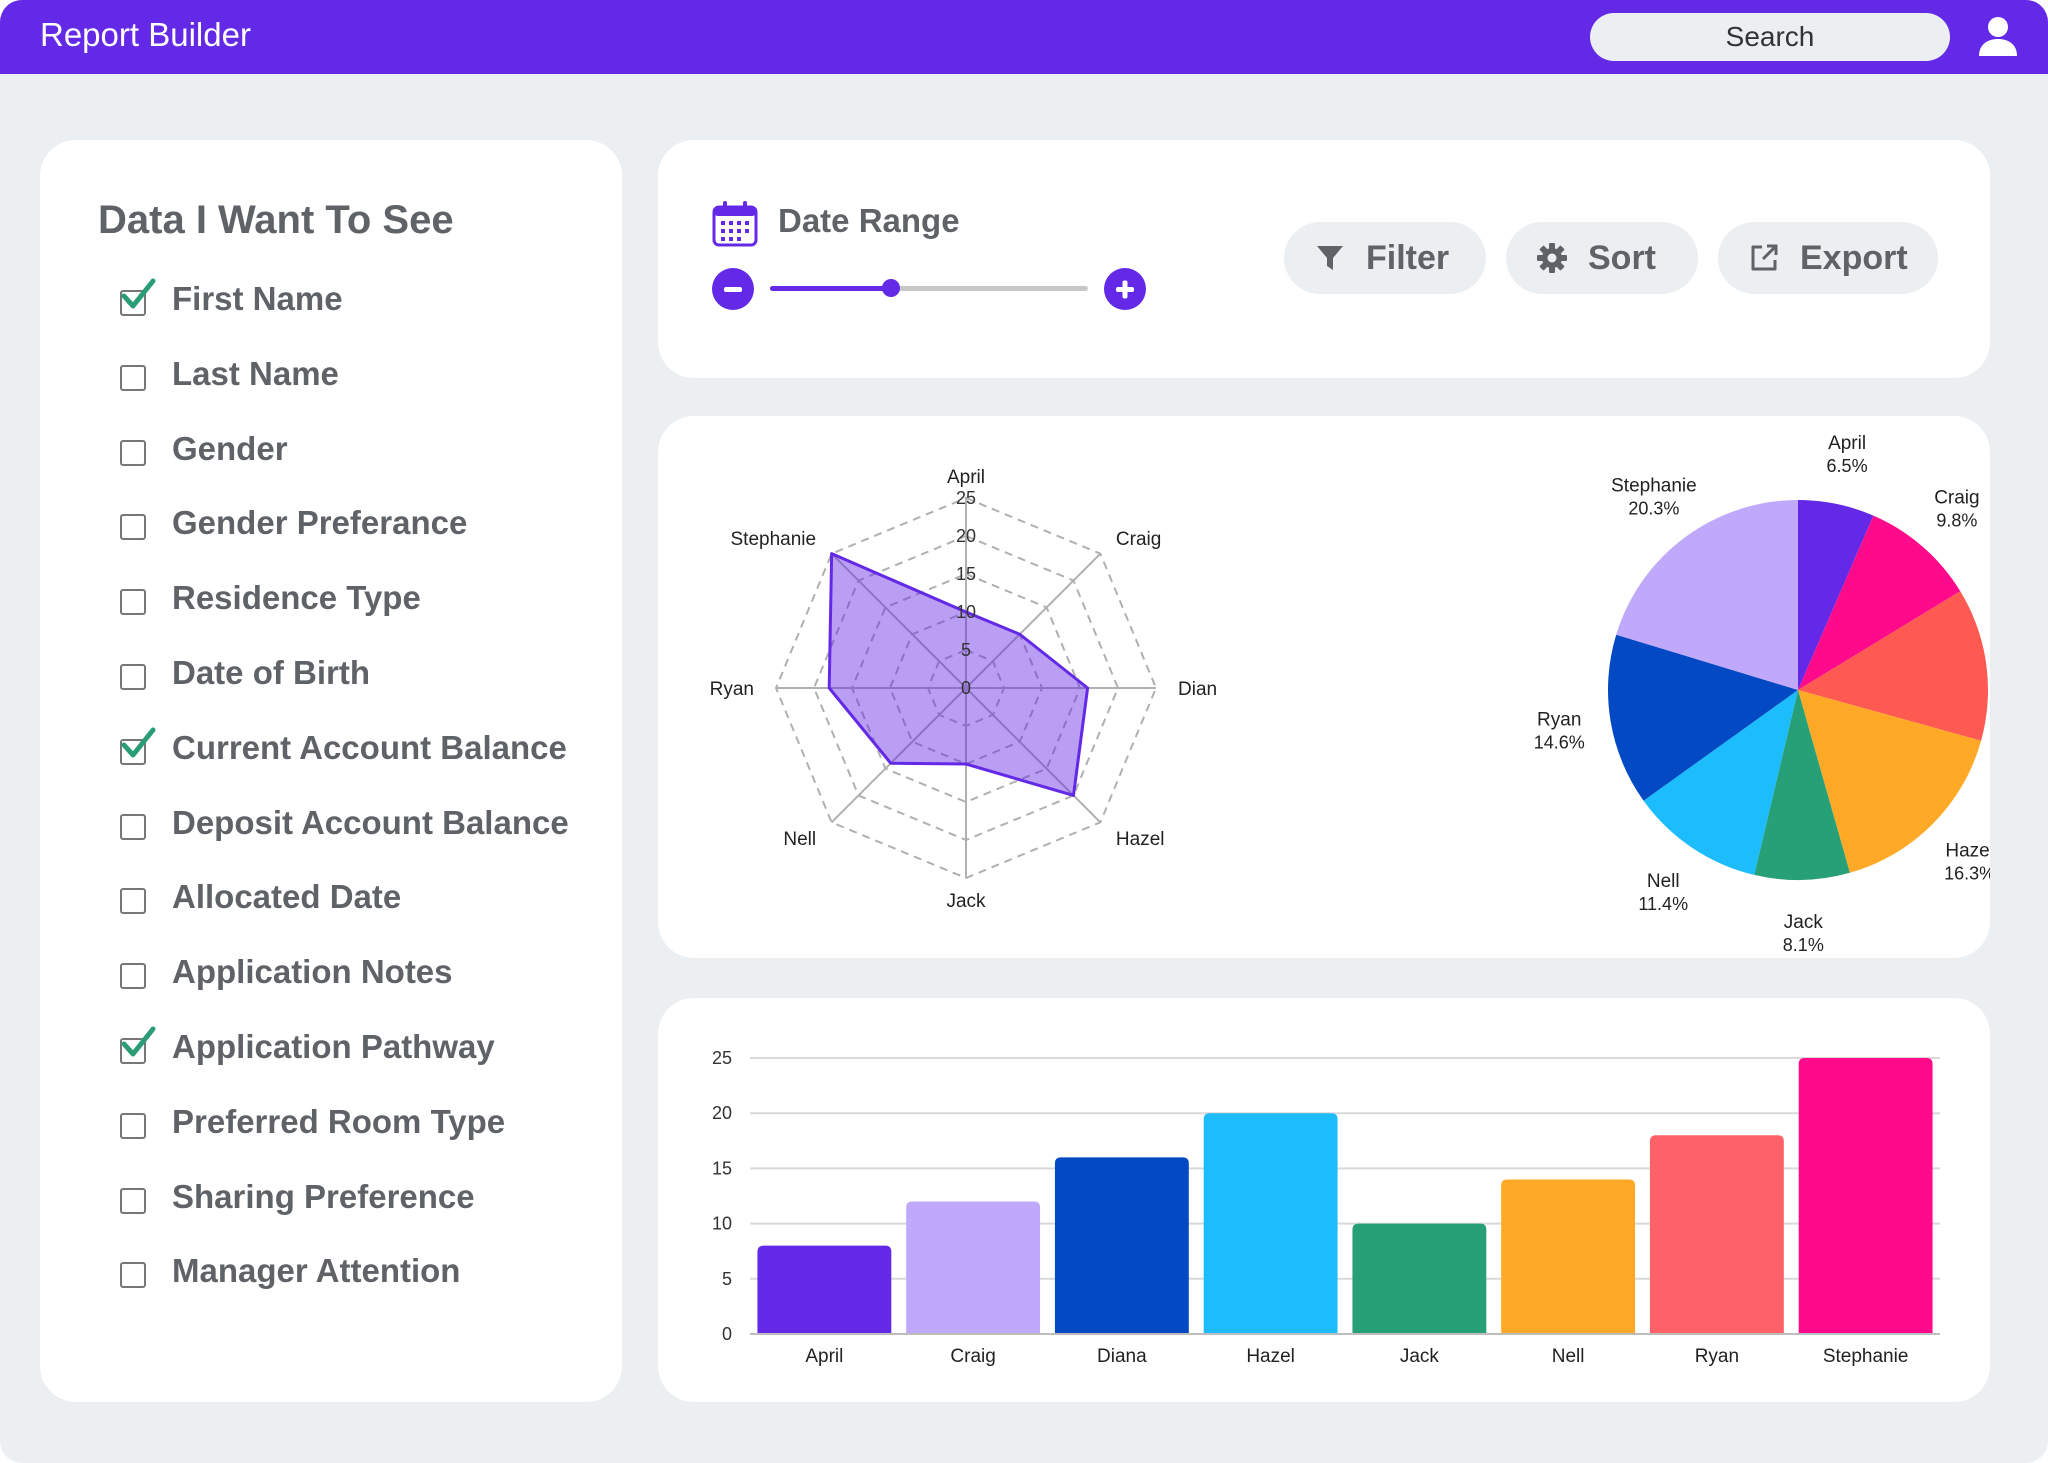 The image size is (2048, 1463). Describe the element at coordinates (1802, 785) in the screenshot. I see `pie-slice-jack` at that location.